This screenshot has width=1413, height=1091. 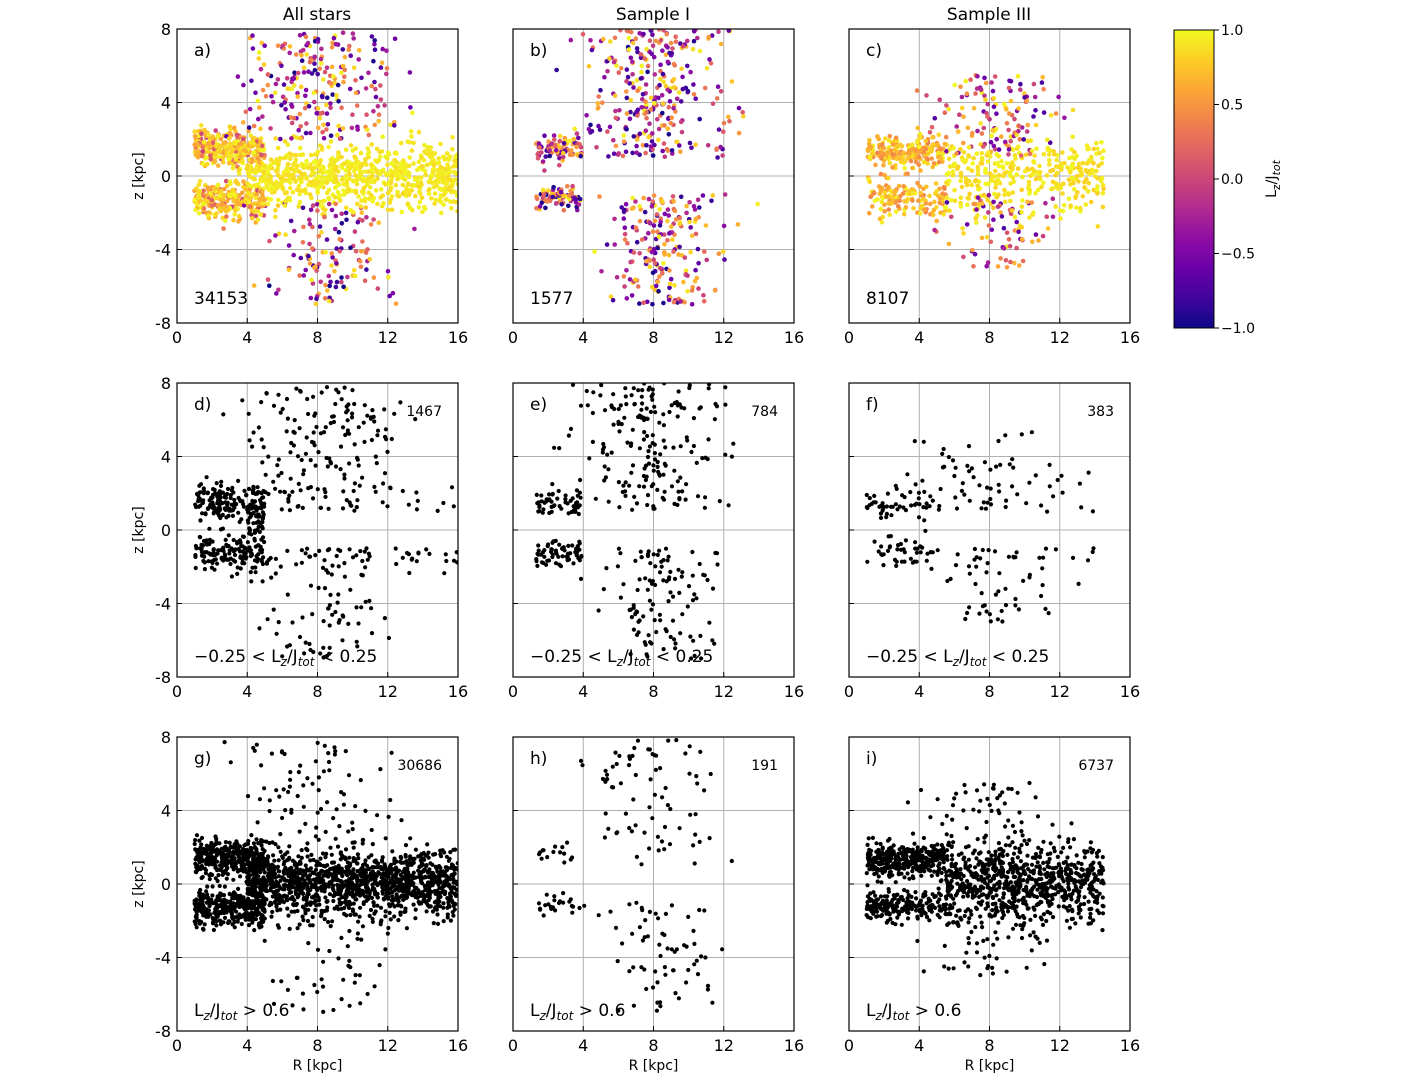 What do you see at coordinates (989, 530) in the screenshot?
I see `panel-f-grid` at bounding box center [989, 530].